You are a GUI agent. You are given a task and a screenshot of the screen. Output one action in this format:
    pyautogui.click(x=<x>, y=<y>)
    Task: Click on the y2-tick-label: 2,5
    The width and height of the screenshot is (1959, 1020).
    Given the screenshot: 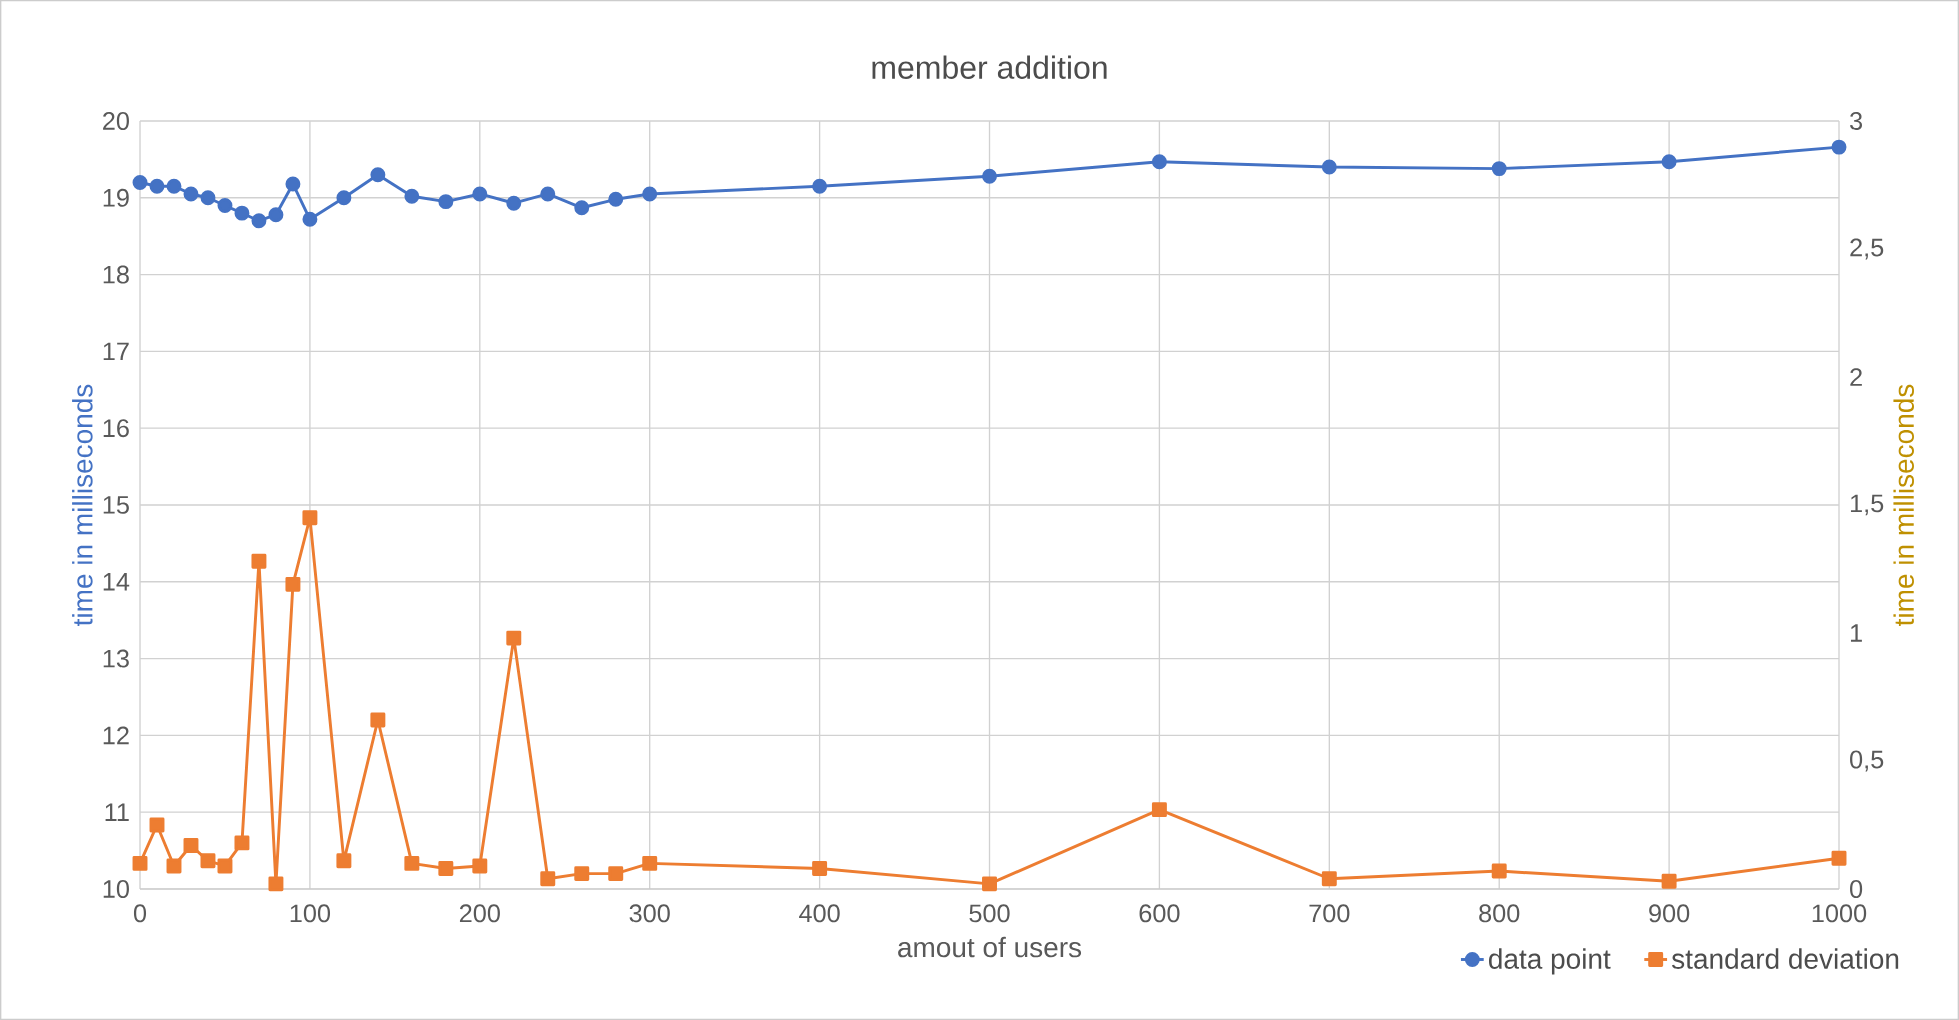 What is the action you would take?
    pyautogui.click(x=1867, y=249)
    